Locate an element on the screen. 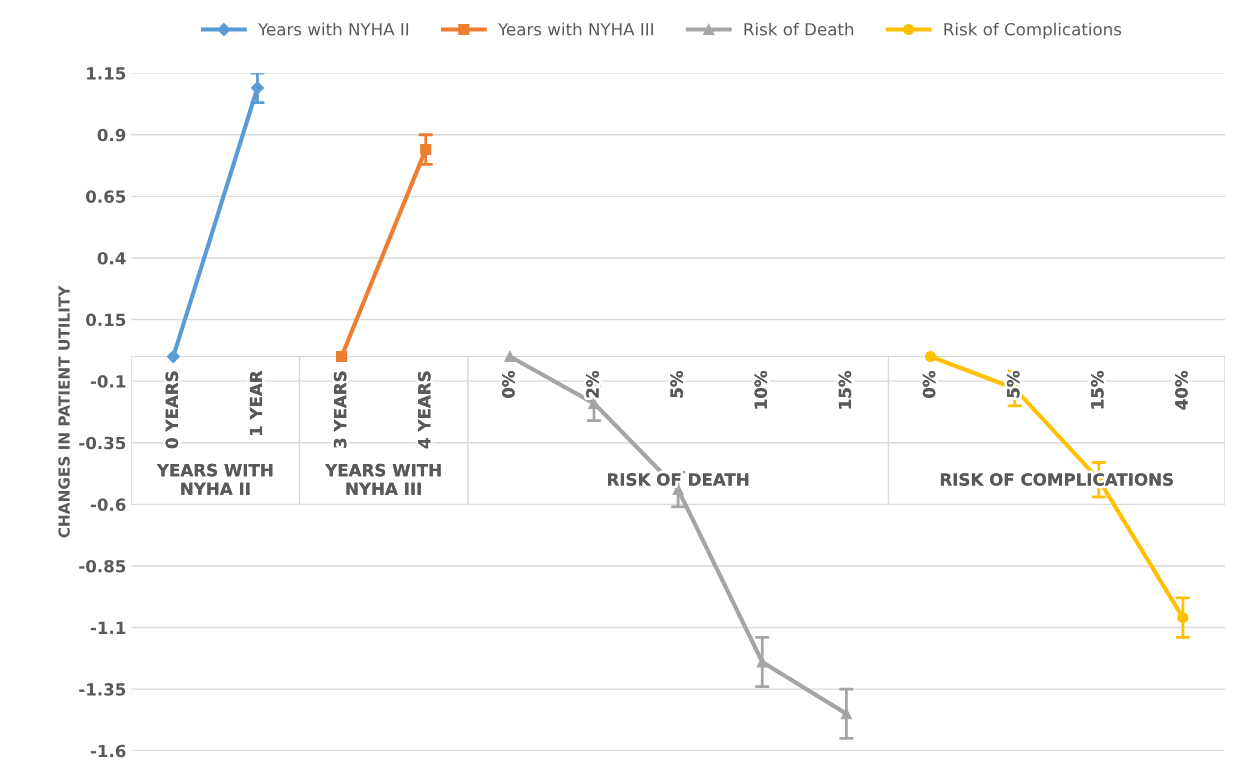 The image size is (1250, 770). y-tick-label: -0.85 is located at coordinates (102, 566).